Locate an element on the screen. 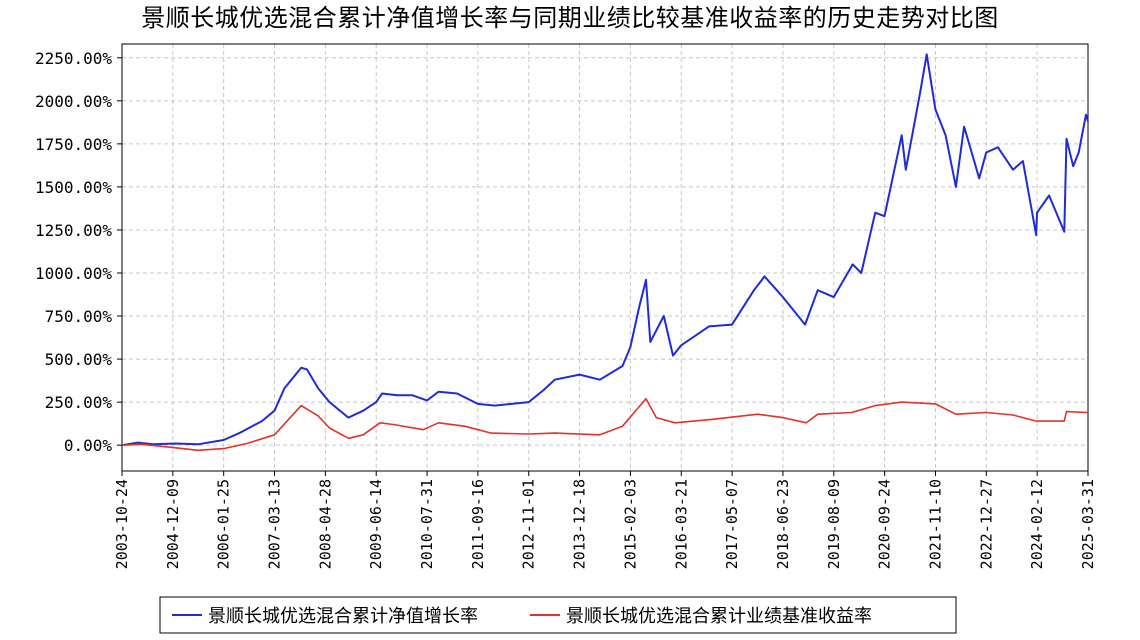 The height and width of the screenshot is (640, 1140). y-tick-label: 1250.00% is located at coordinates (73, 230).